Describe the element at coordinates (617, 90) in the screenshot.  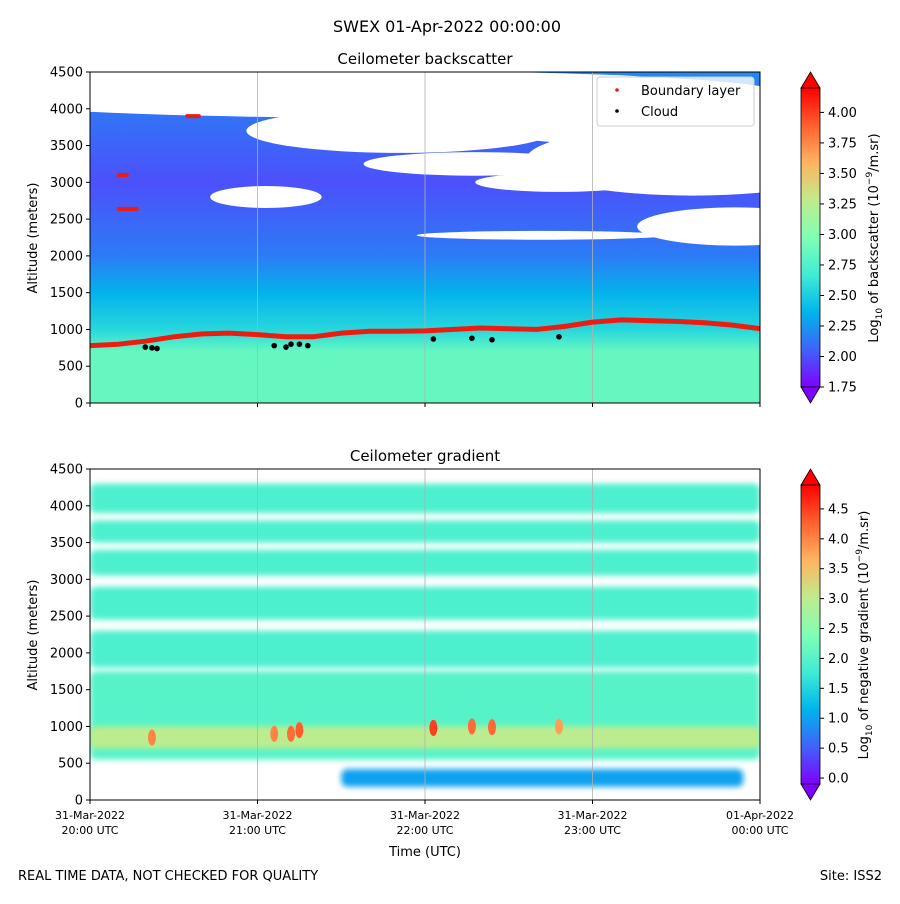
I see `legend-boundary-marker` at that location.